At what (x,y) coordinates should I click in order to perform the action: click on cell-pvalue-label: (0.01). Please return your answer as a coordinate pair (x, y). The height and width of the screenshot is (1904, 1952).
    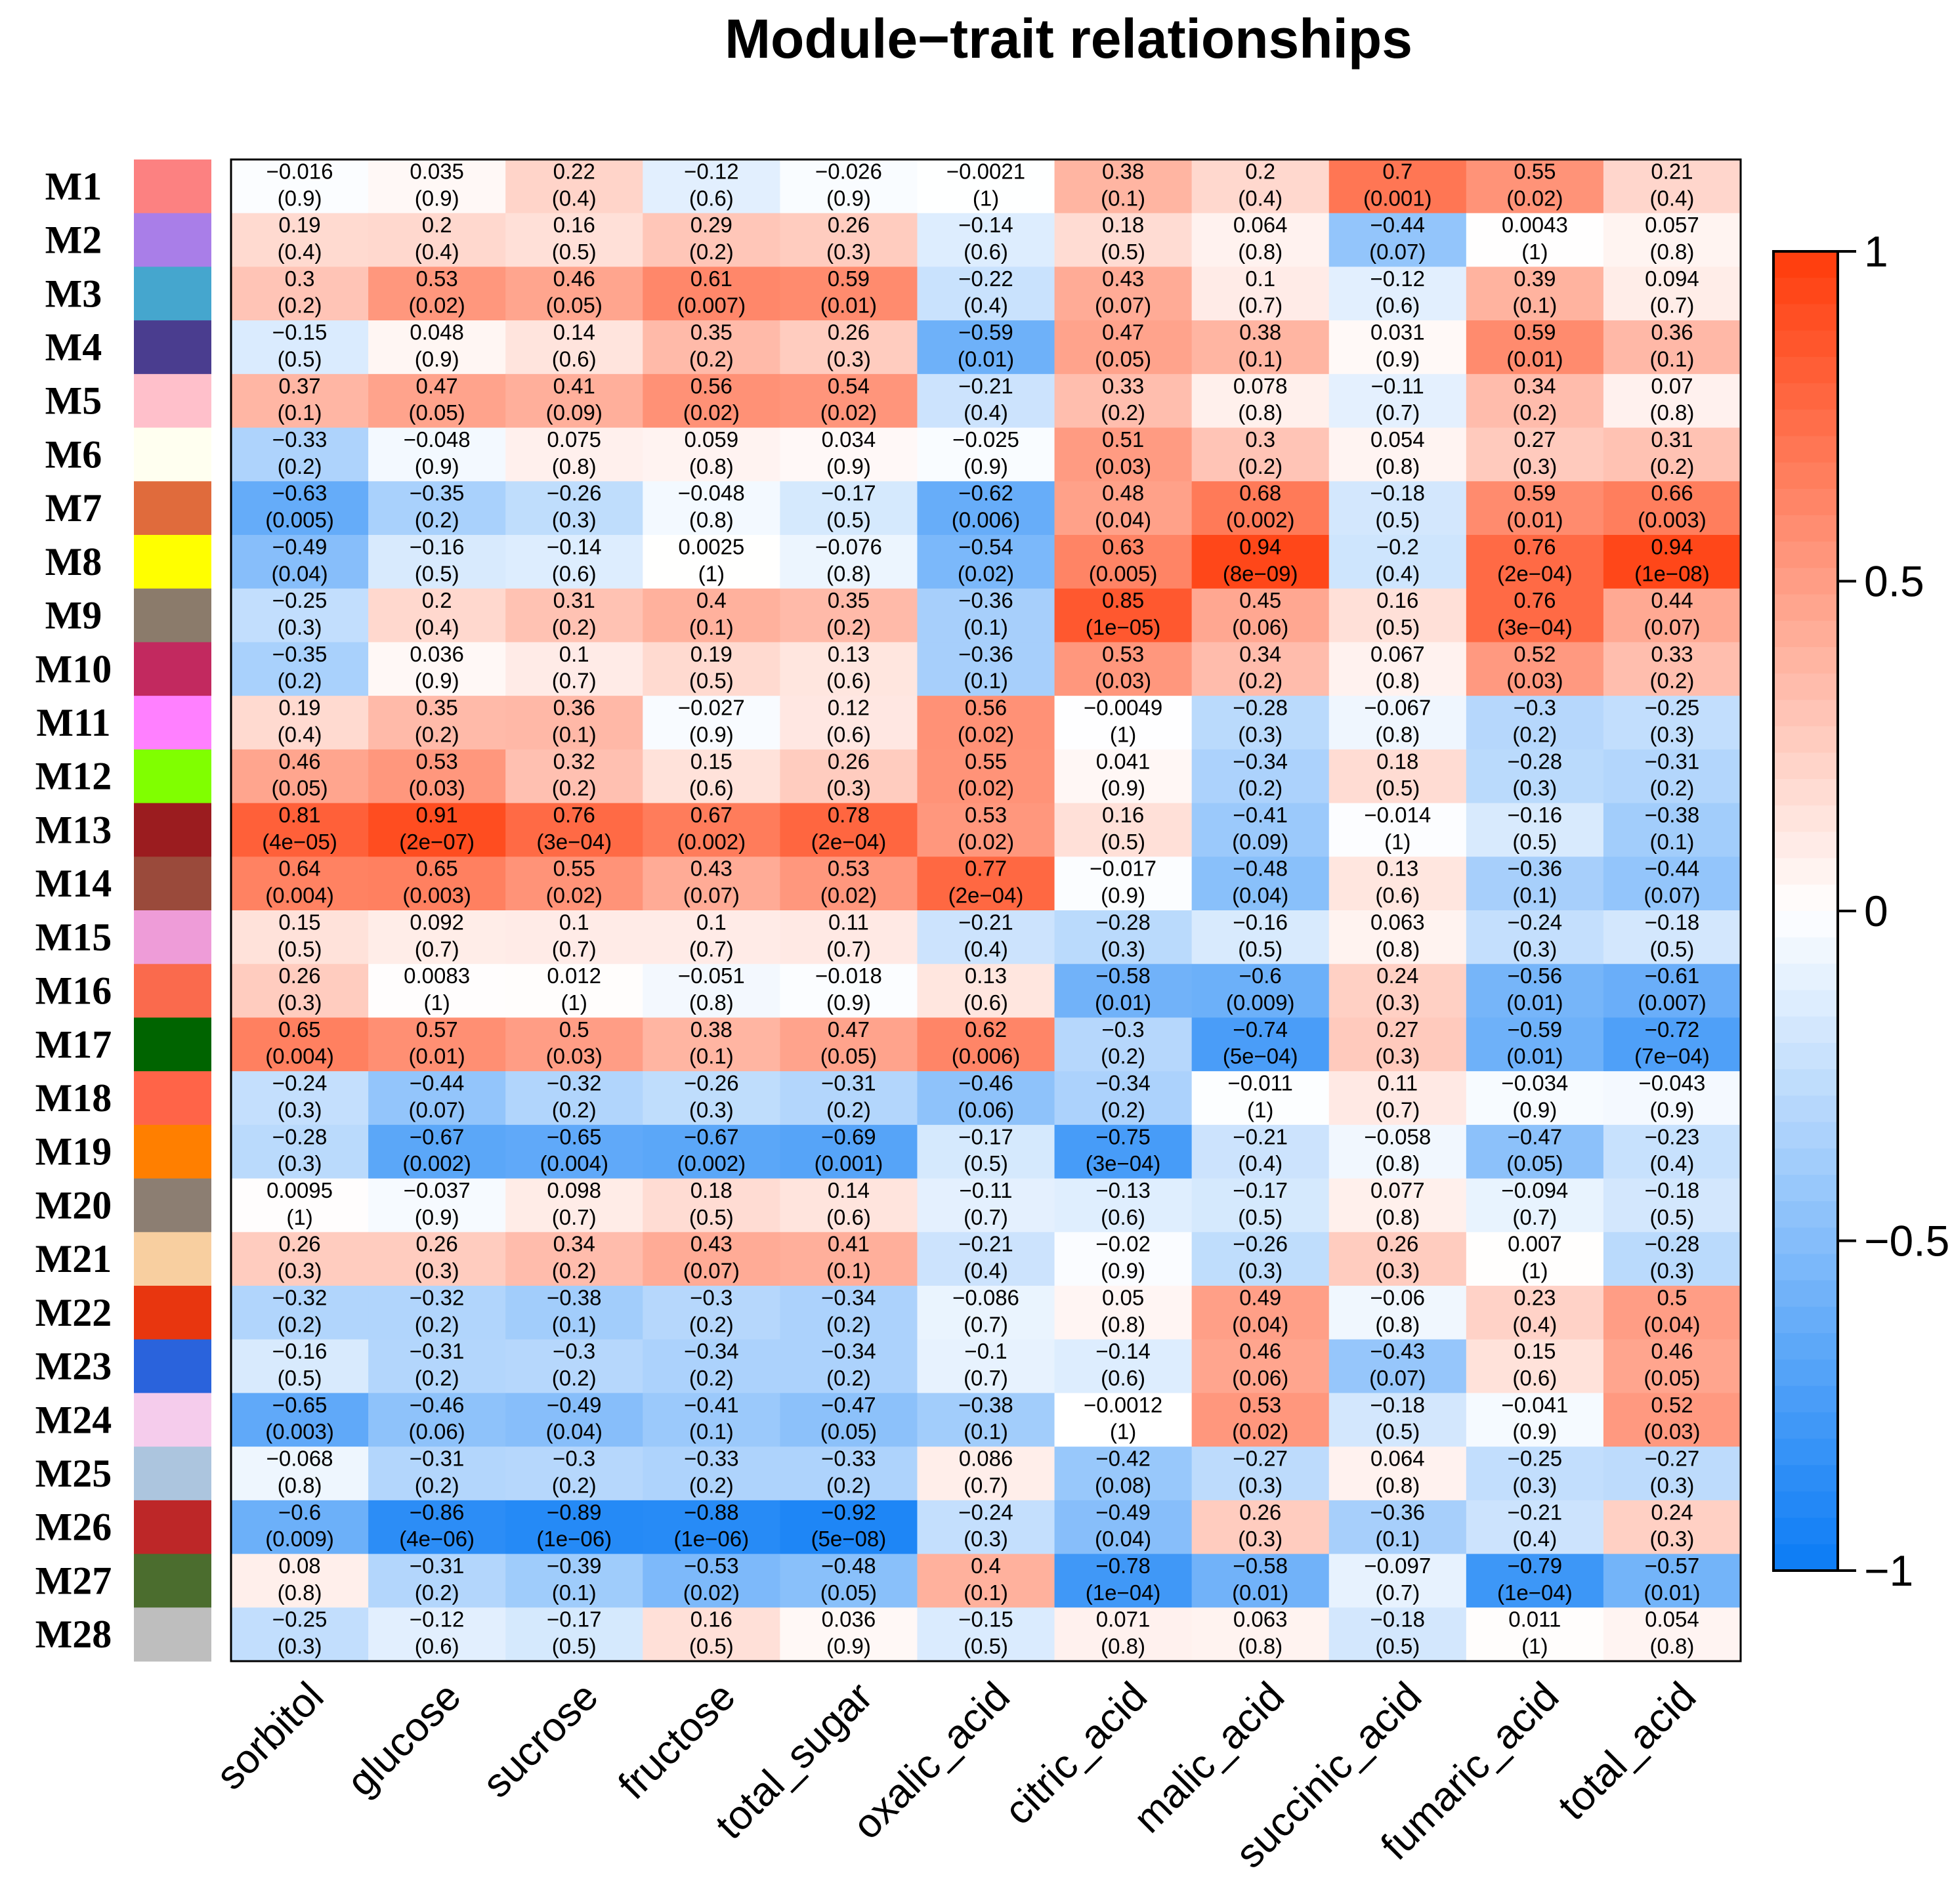
    Looking at the image, I should click on (1535, 1056).